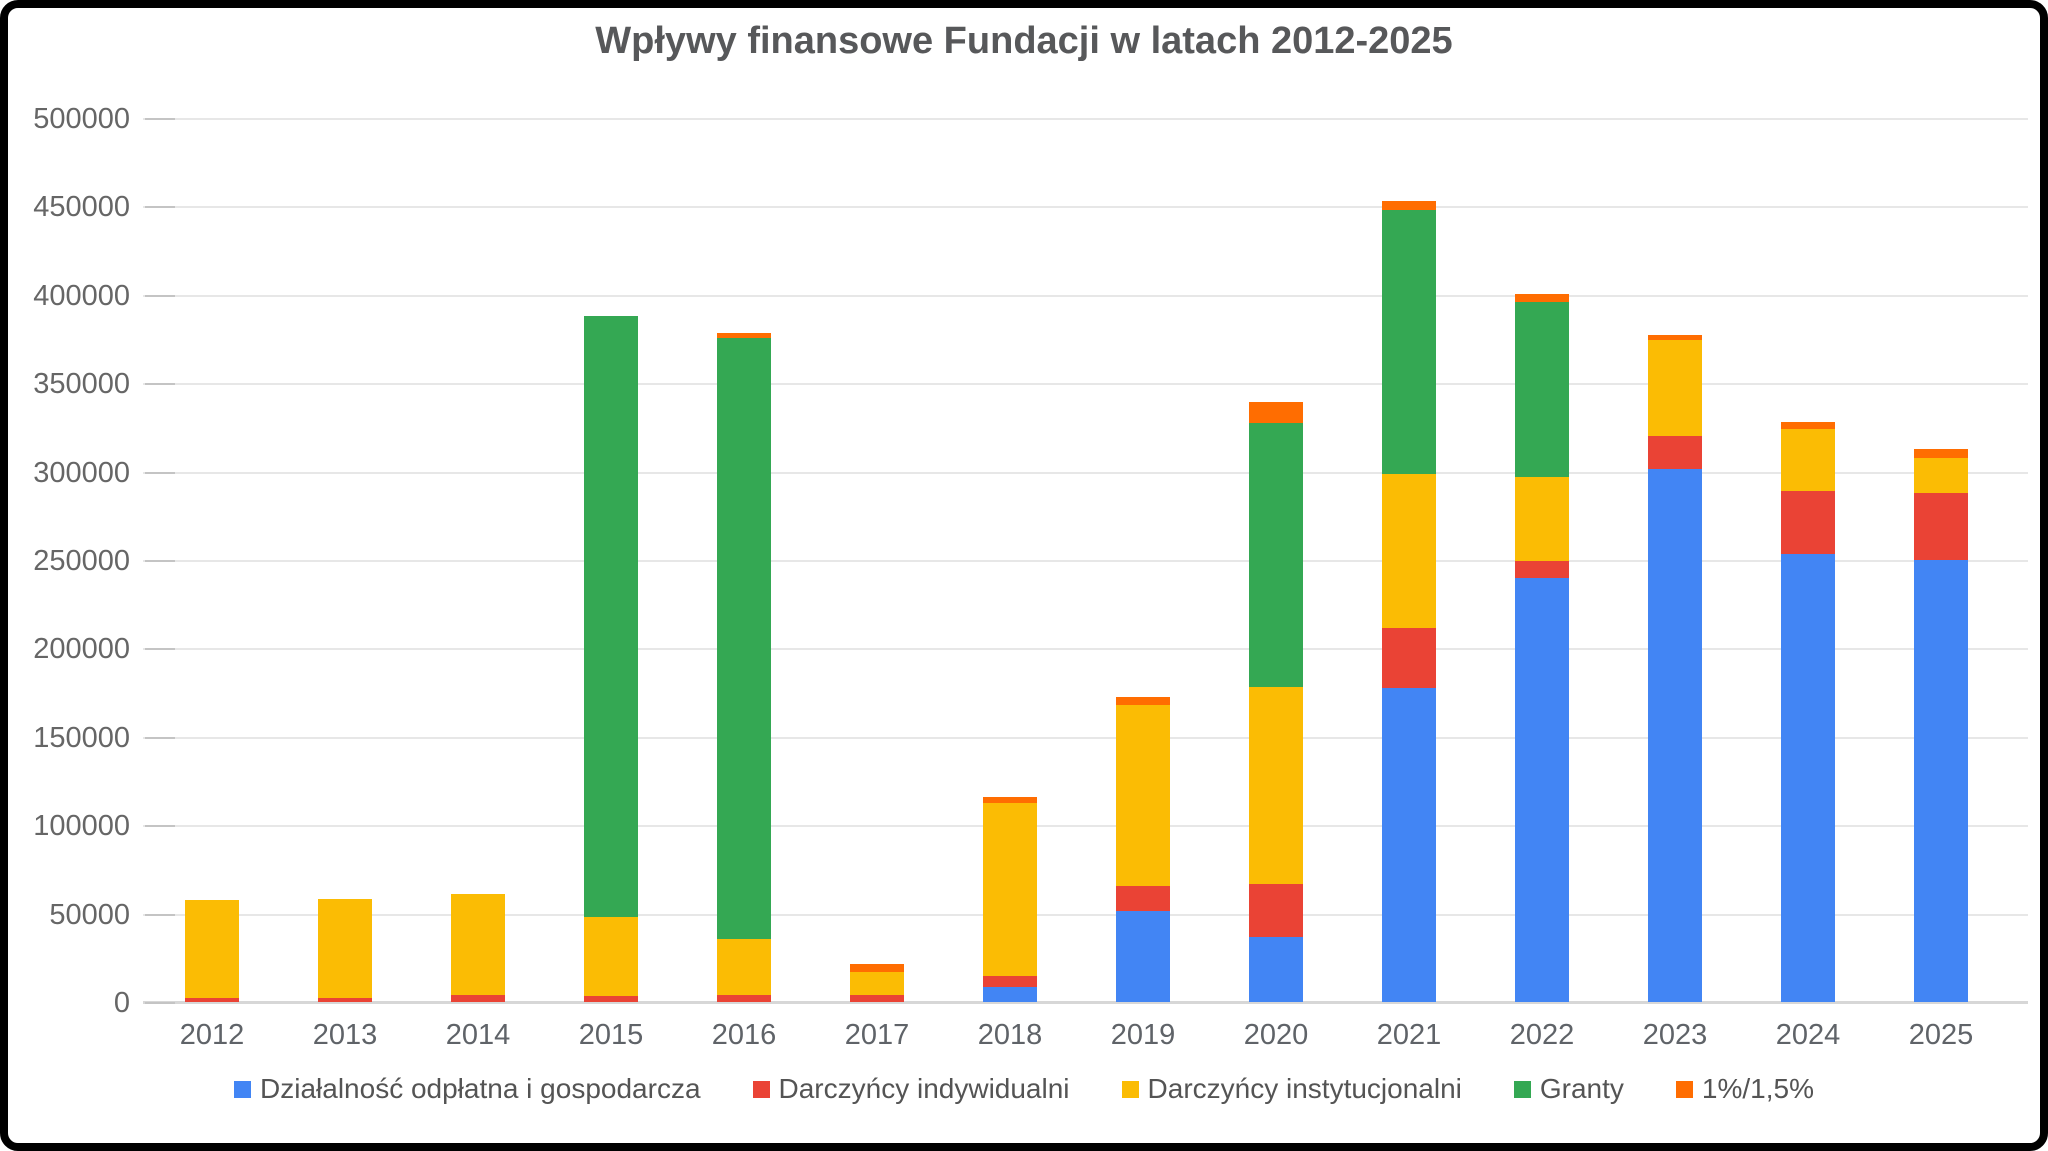 The height and width of the screenshot is (1151, 2048). I want to click on bar-segment-2014-yellow, so click(478, 944).